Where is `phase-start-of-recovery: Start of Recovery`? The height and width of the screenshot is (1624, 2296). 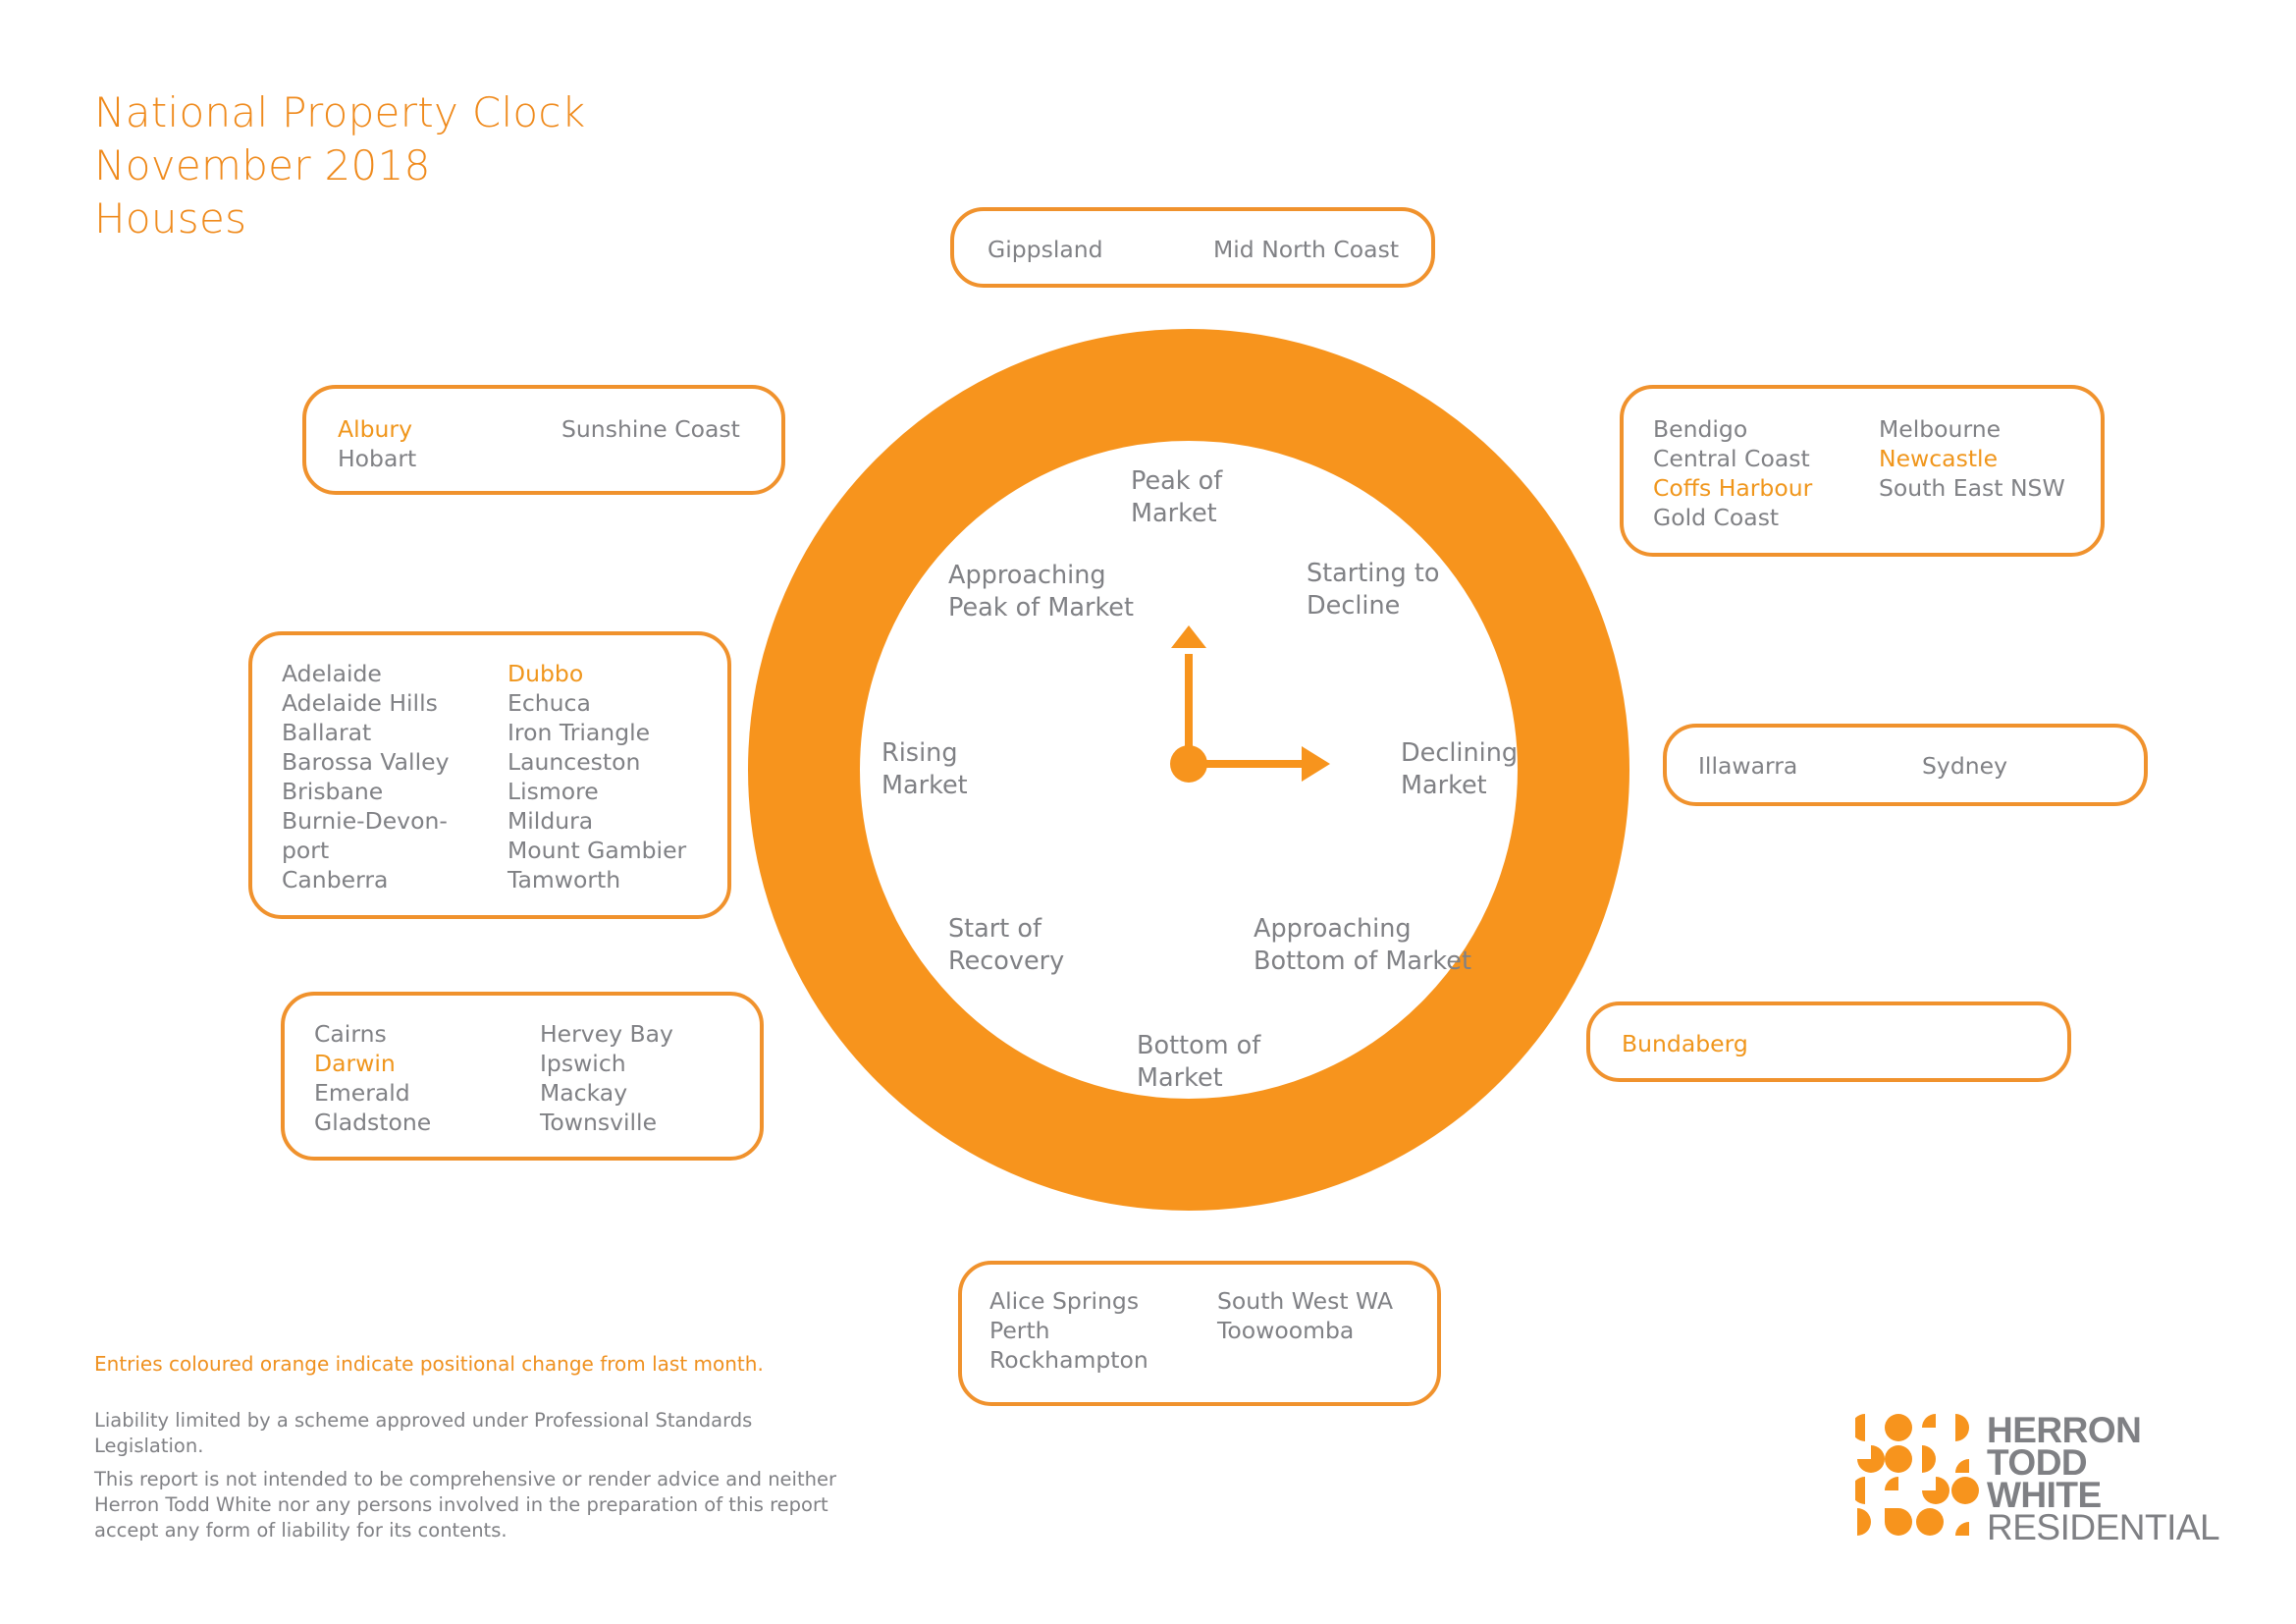
phase-start-of-recovery: Start of Recovery is located at coordinates (1006, 945).